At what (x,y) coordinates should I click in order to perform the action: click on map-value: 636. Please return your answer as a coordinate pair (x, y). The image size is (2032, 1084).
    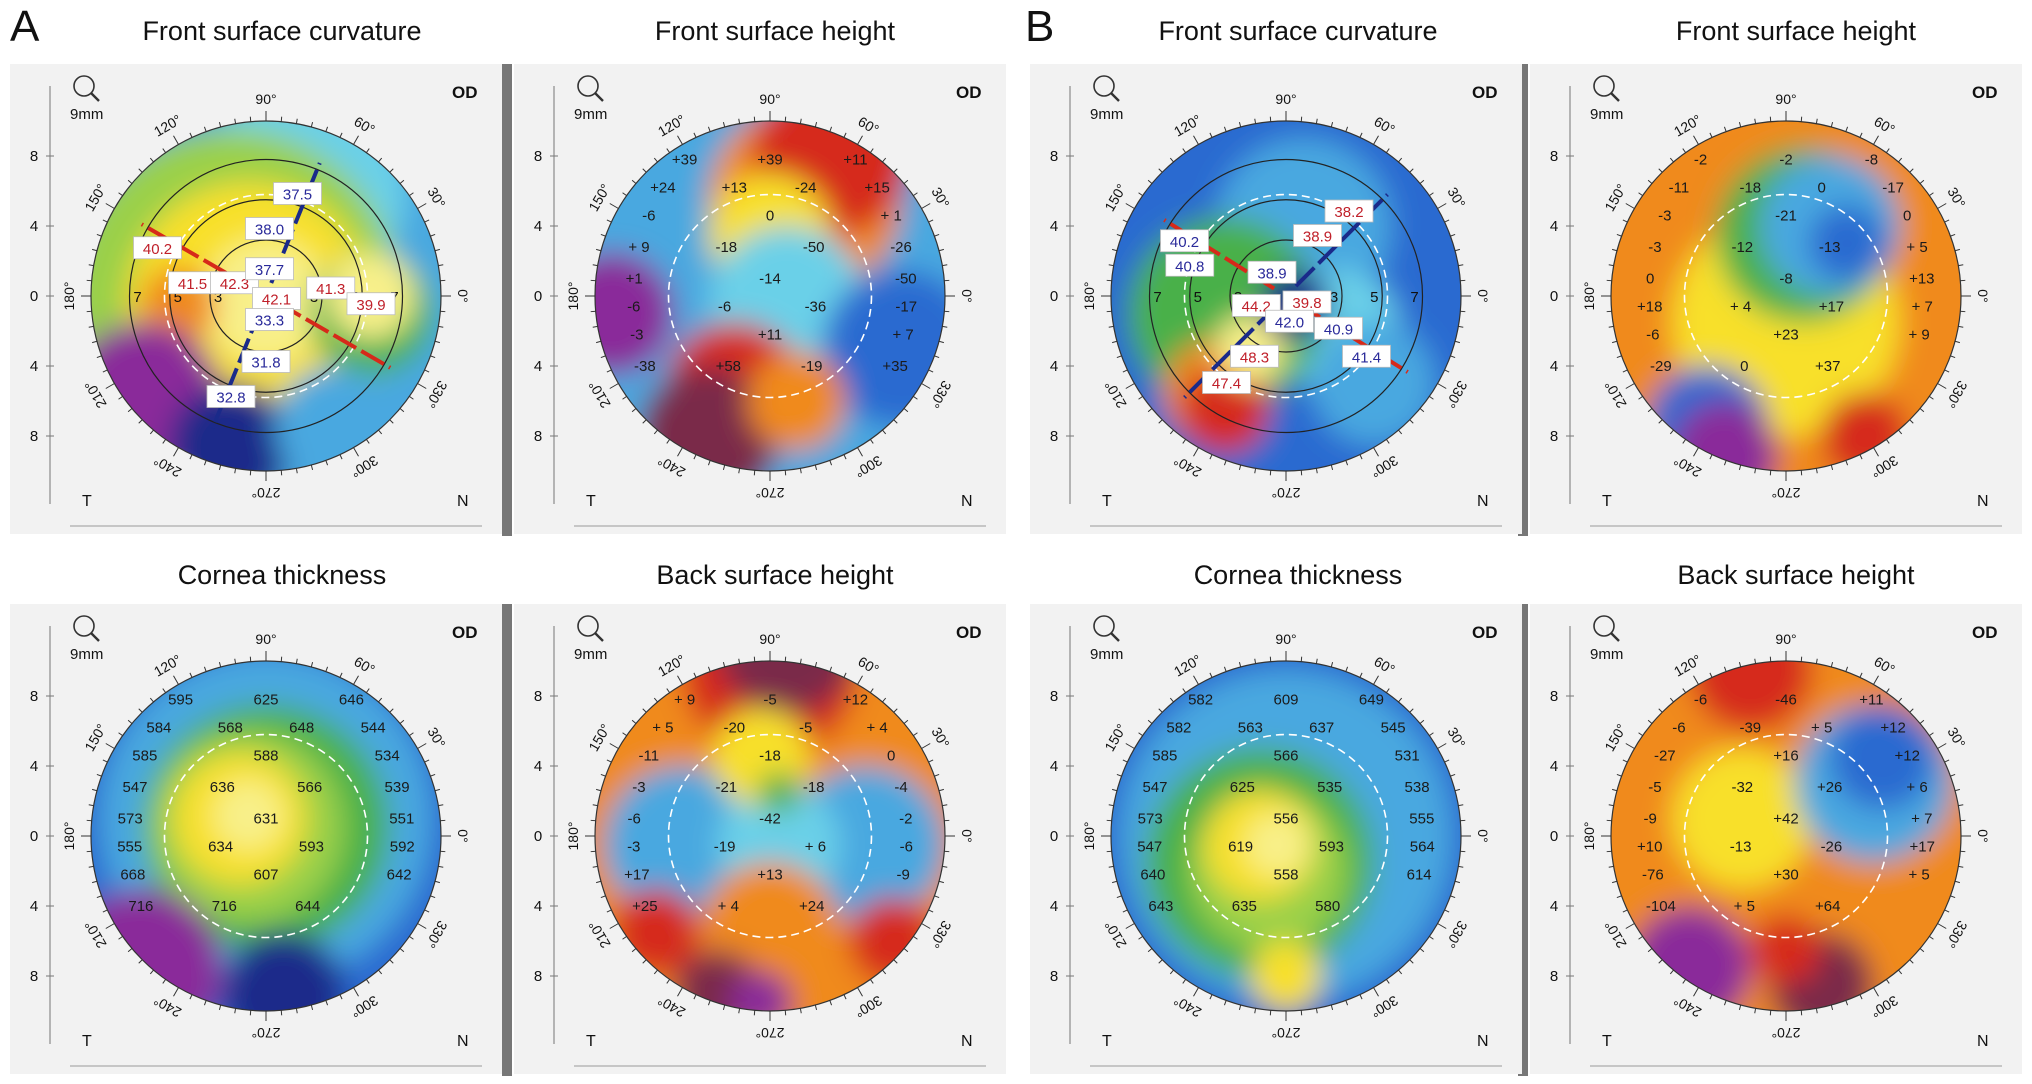
    Looking at the image, I should click on (222, 787).